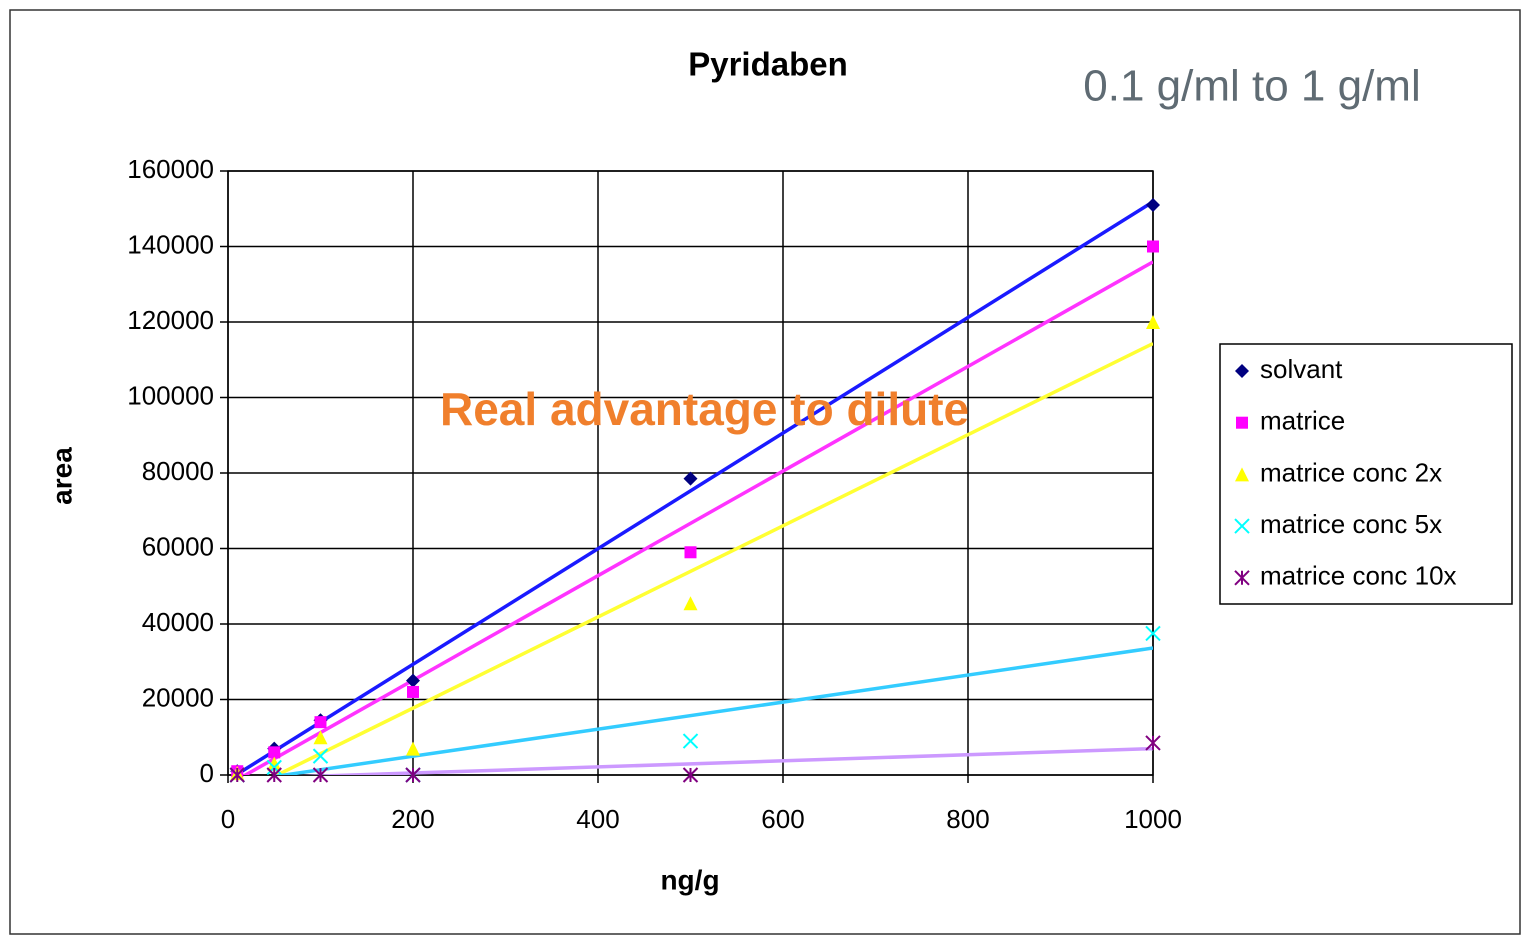  What do you see at coordinates (1302, 421) in the screenshot?
I see `legend-label: matrice` at bounding box center [1302, 421].